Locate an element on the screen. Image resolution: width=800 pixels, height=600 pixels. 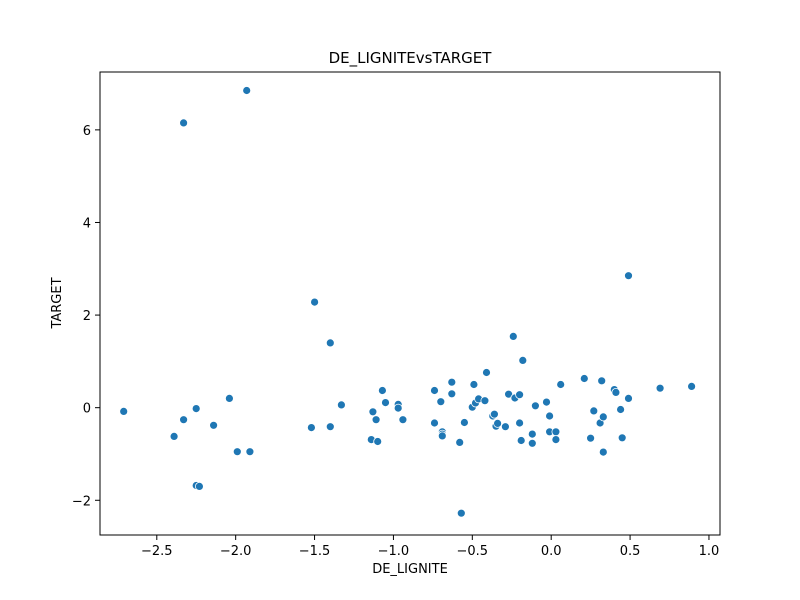
x-tick-label: −0.5 is located at coordinates (473, 551).